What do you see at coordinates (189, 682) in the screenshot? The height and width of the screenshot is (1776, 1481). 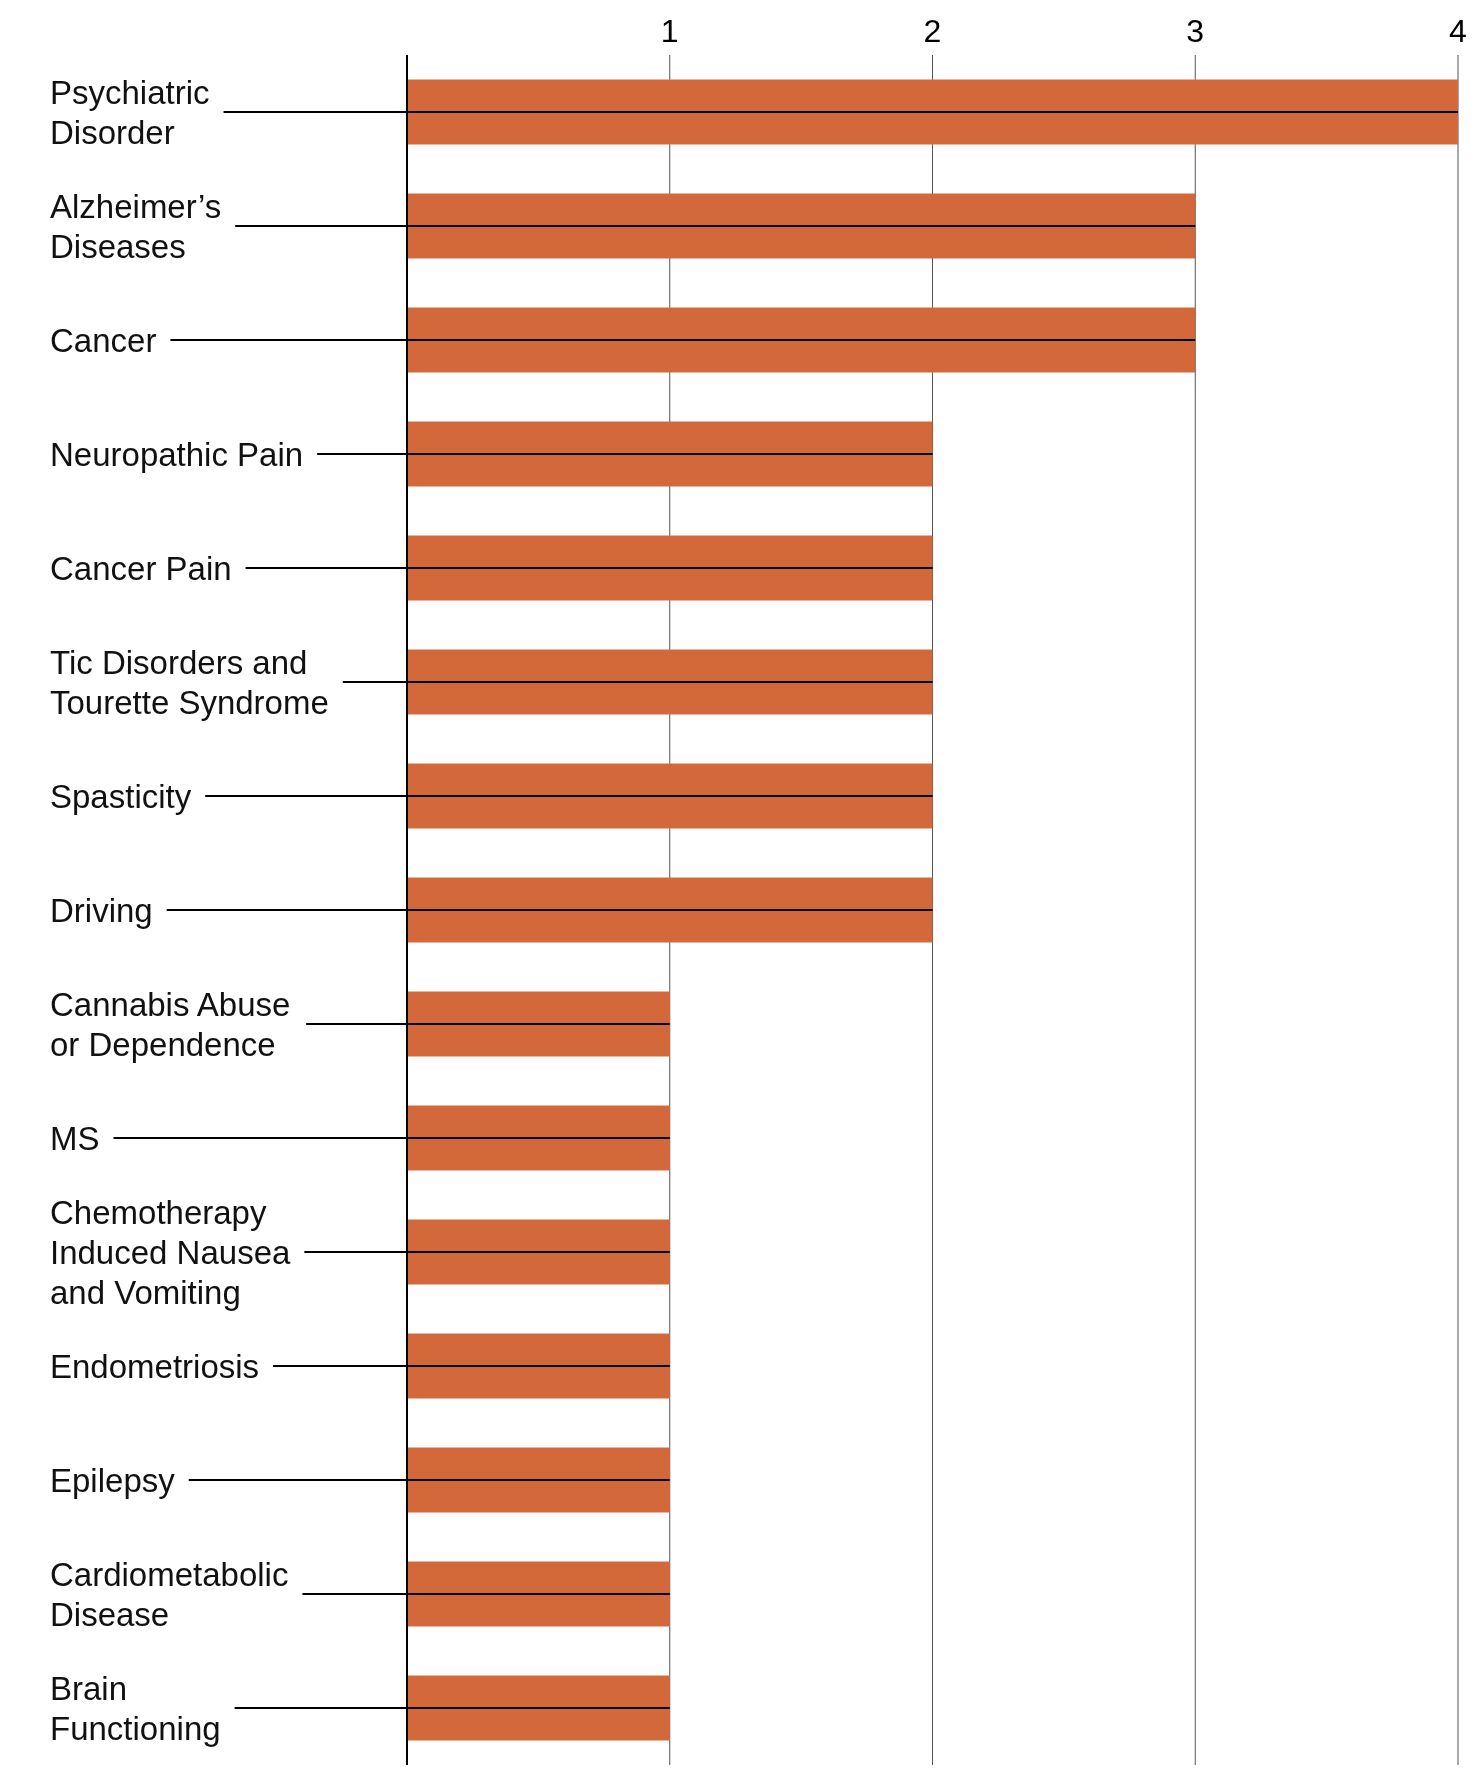 I see `y-tick-label: Tic Disorders and Tourette Syndrome` at bounding box center [189, 682].